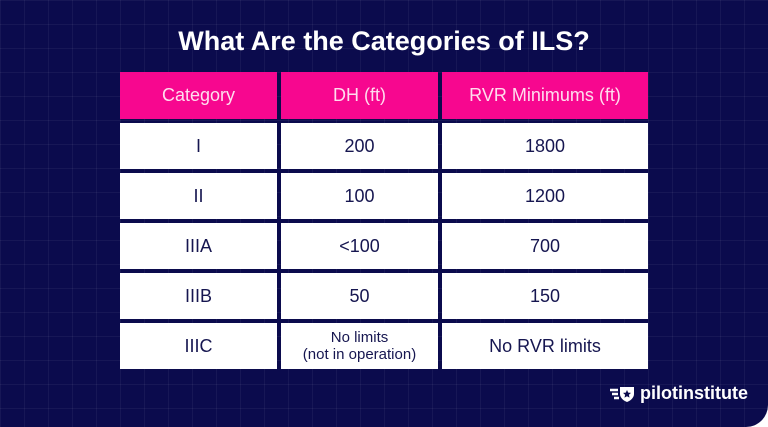  What do you see at coordinates (622, 394) in the screenshot?
I see `winged-shield-star-icon` at bounding box center [622, 394].